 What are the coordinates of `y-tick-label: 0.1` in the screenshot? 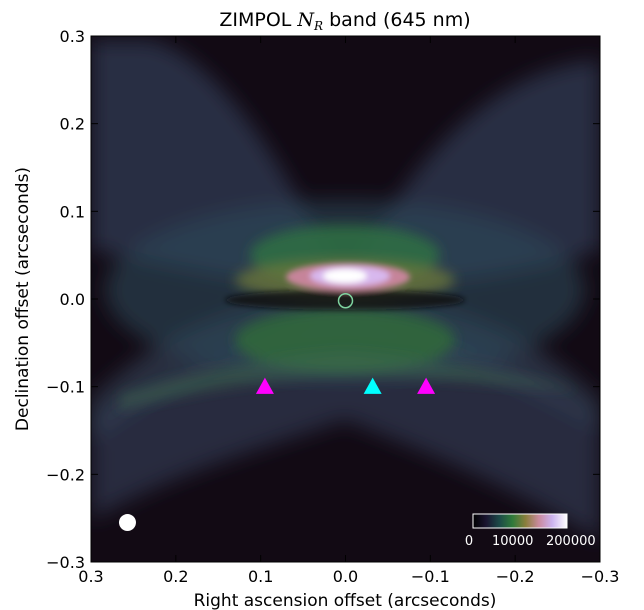 It's located at (72, 211).